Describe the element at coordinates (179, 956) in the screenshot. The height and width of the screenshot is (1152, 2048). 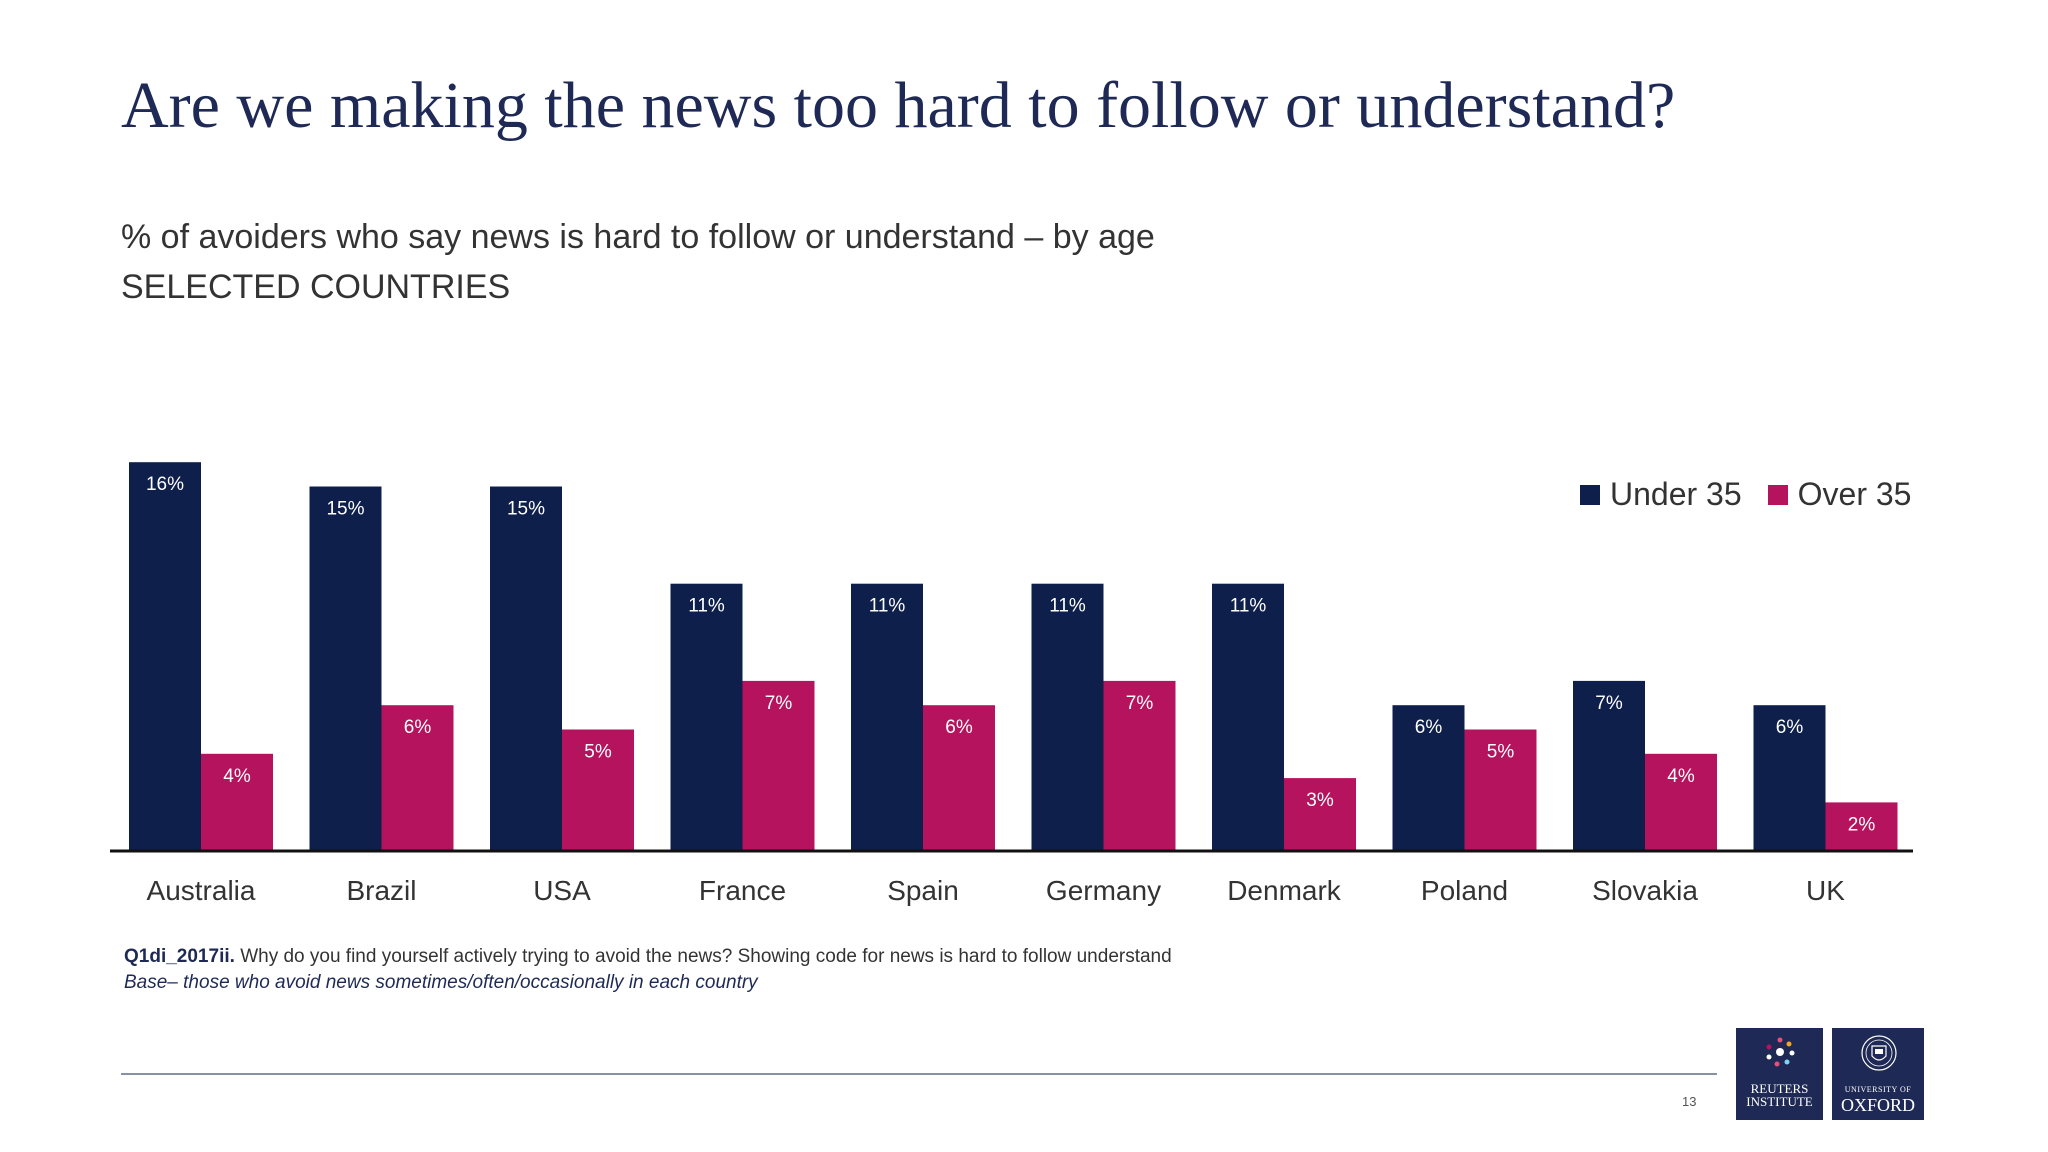
I see `footnote-question-code: Q1di_2017ii.` at that location.